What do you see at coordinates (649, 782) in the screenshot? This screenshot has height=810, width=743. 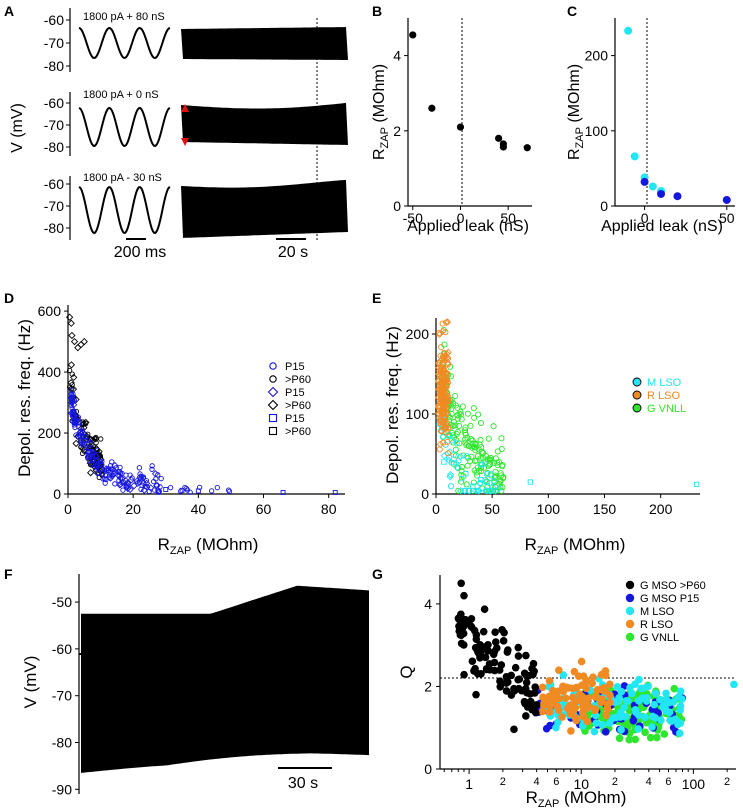 I see `g-x-minor-label: 4` at bounding box center [649, 782].